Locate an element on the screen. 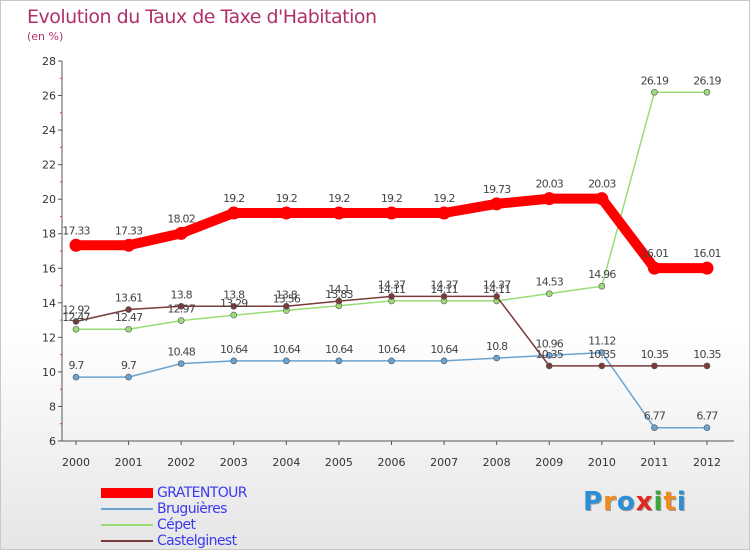 This screenshot has width=750, height=550. data-label-bruguieres: 9.7 is located at coordinates (76, 365).